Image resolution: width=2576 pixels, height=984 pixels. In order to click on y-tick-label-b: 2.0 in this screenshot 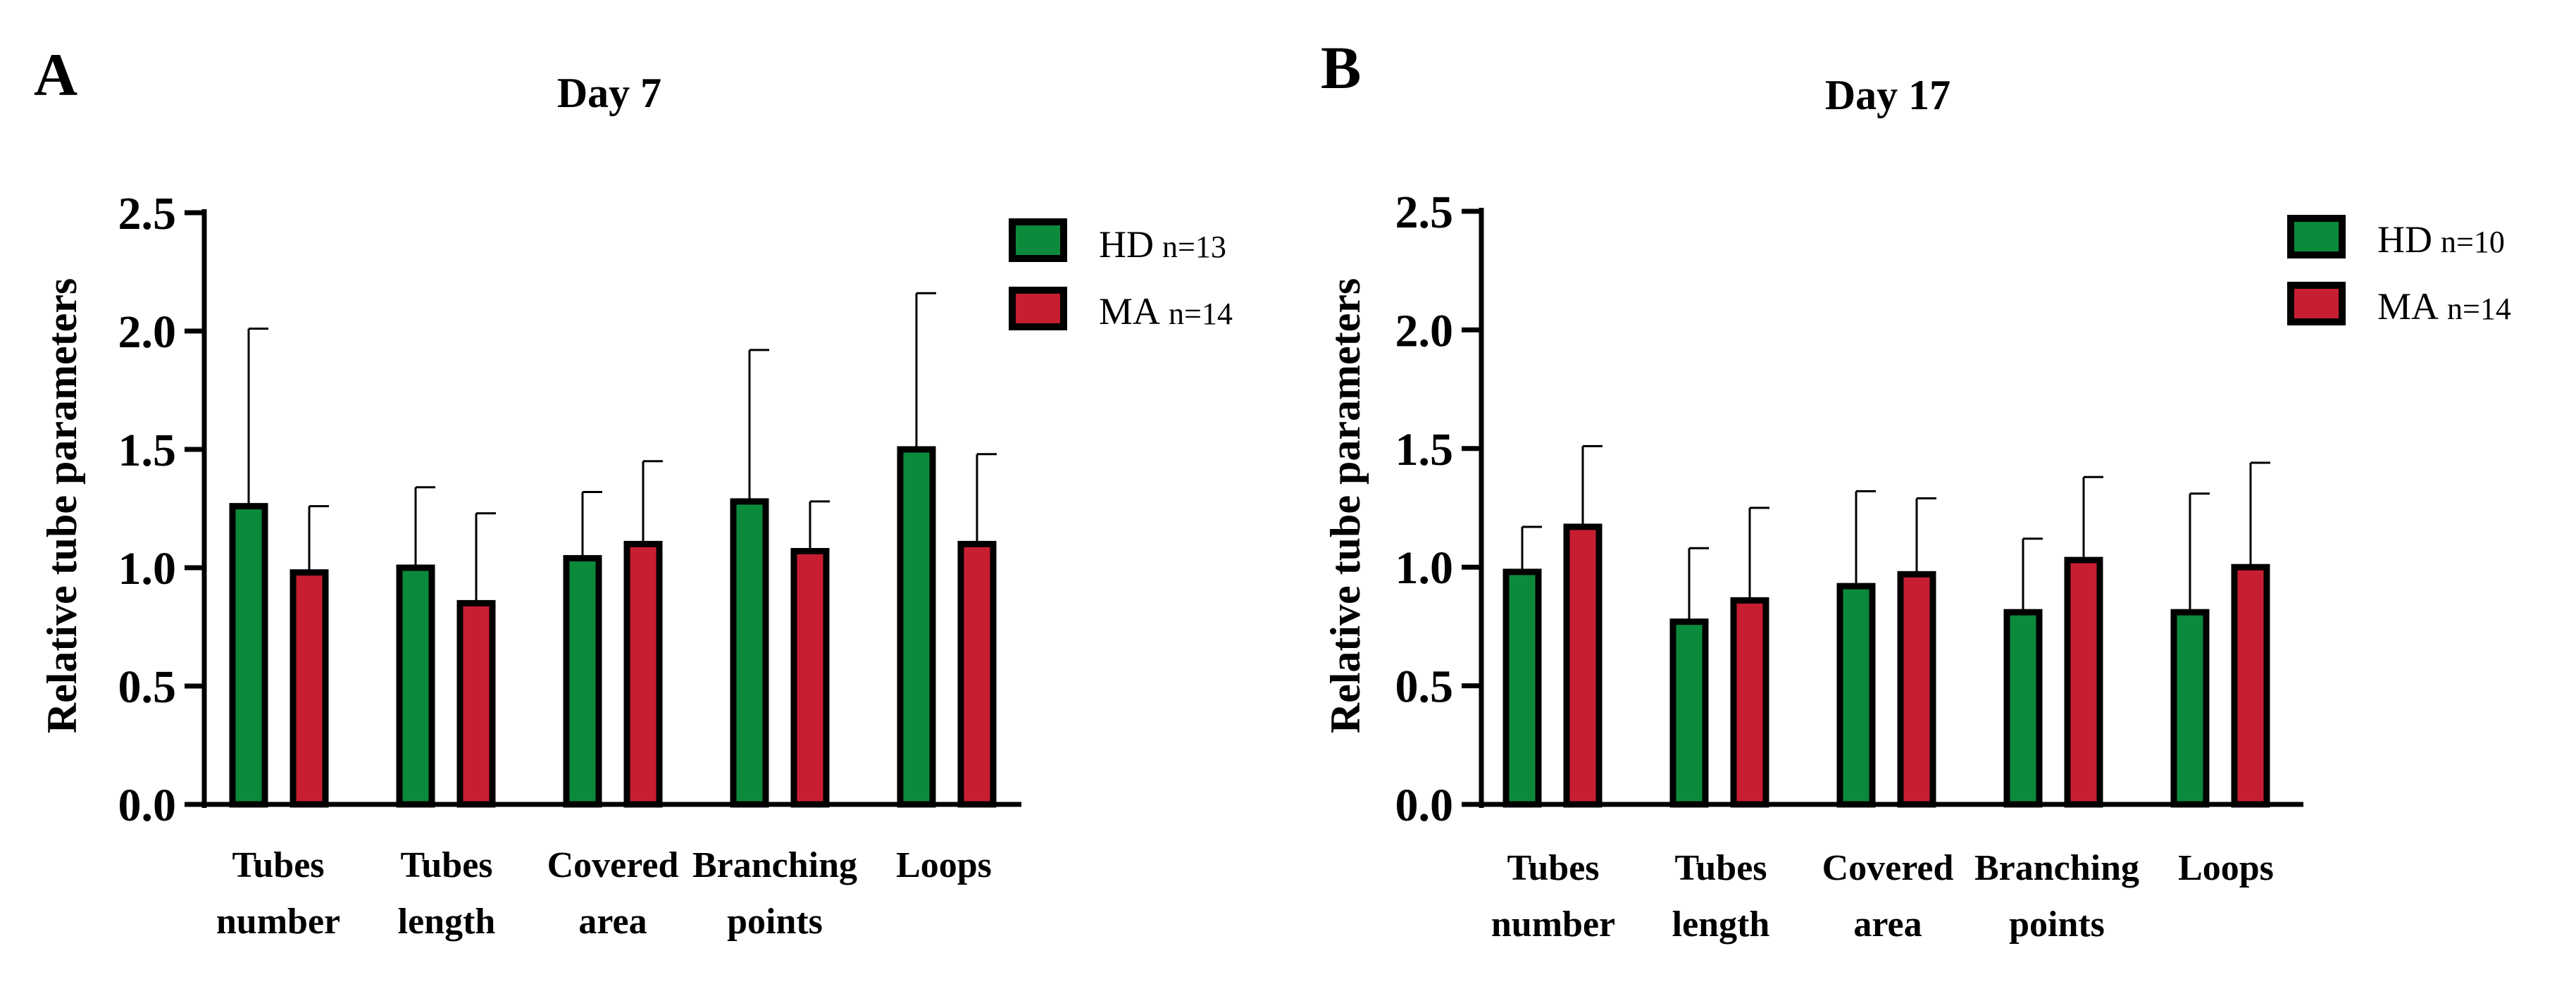, I will do `click(1424, 330)`.